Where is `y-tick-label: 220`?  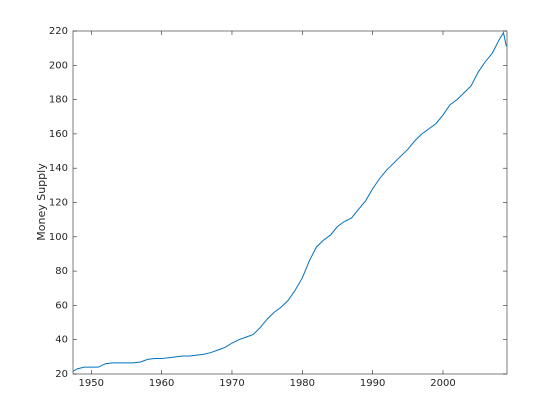
y-tick-label: 220 is located at coordinates (58, 31).